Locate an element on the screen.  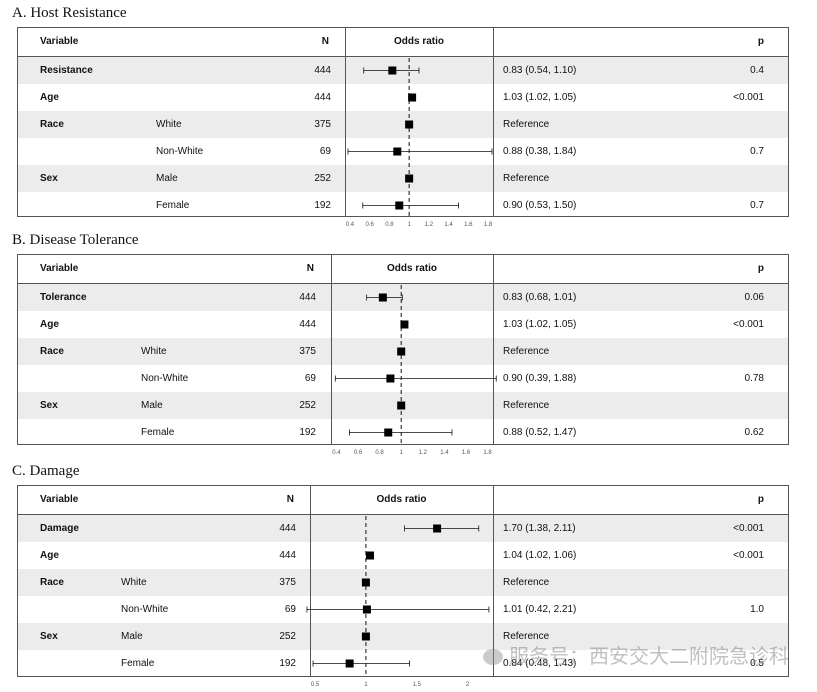
level-cell: Female is located at coordinates (158, 432).